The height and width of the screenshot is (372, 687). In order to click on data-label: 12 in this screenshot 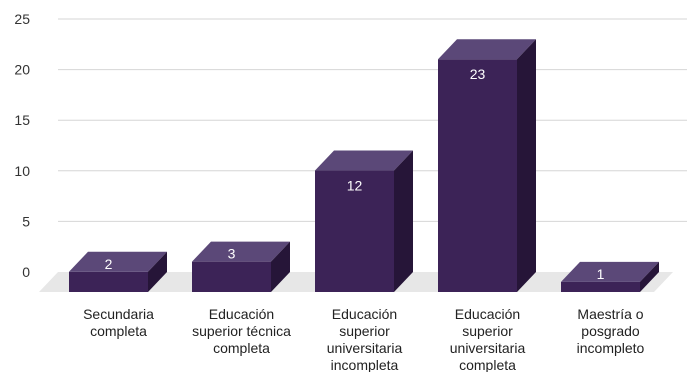, I will do `click(355, 186)`.